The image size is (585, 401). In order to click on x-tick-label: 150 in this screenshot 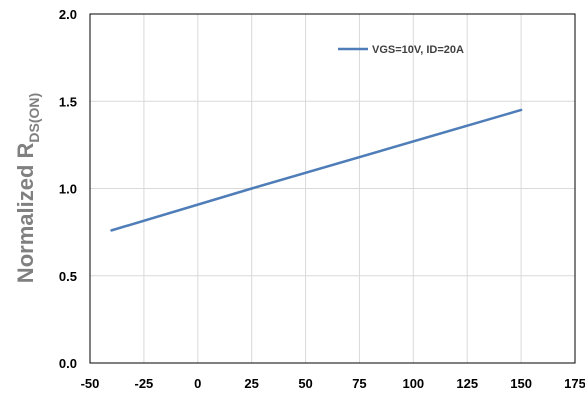, I will do `click(521, 383)`.